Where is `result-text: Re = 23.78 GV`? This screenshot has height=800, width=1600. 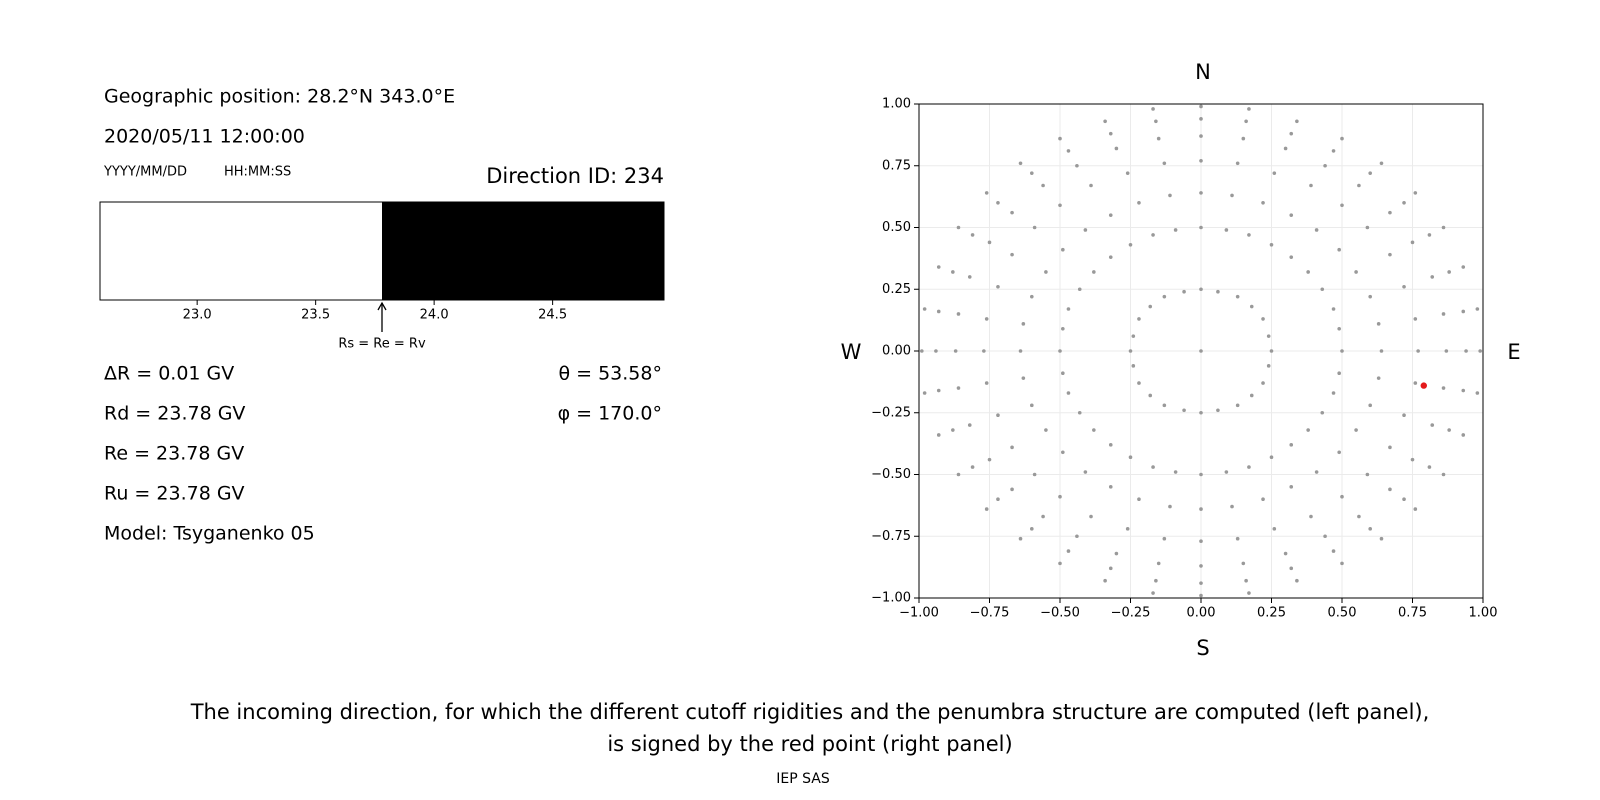
result-text: Re = 23.78 GV is located at coordinates (174, 454).